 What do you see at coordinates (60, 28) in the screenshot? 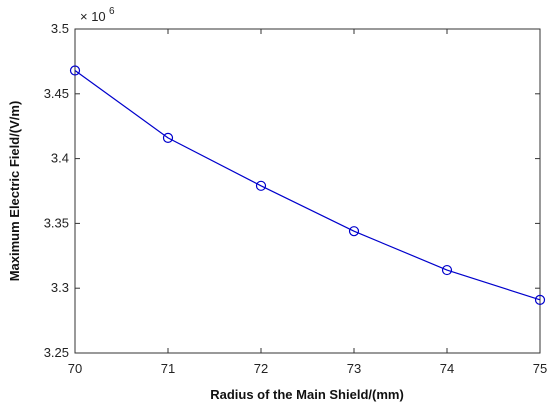
I see `y-tick-label-5: 3.5` at bounding box center [60, 28].